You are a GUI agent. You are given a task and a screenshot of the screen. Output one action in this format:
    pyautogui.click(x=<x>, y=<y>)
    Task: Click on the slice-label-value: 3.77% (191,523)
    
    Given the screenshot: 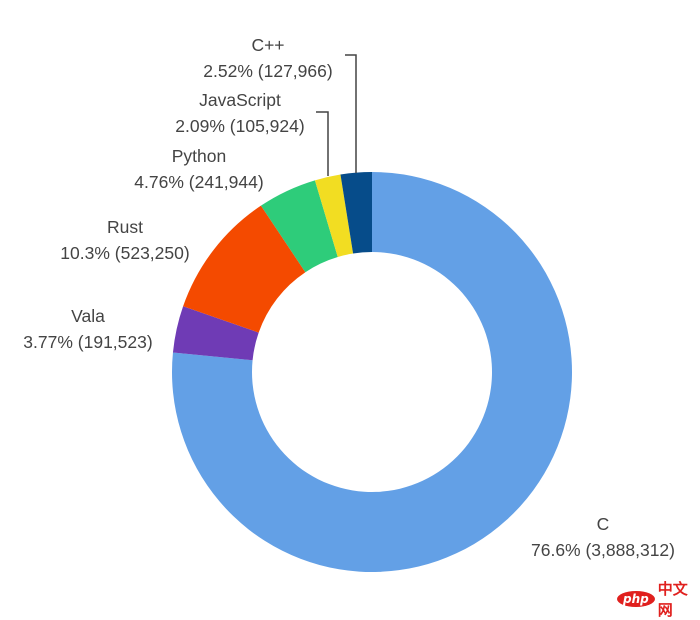 What is the action you would take?
    pyautogui.click(x=87, y=342)
    